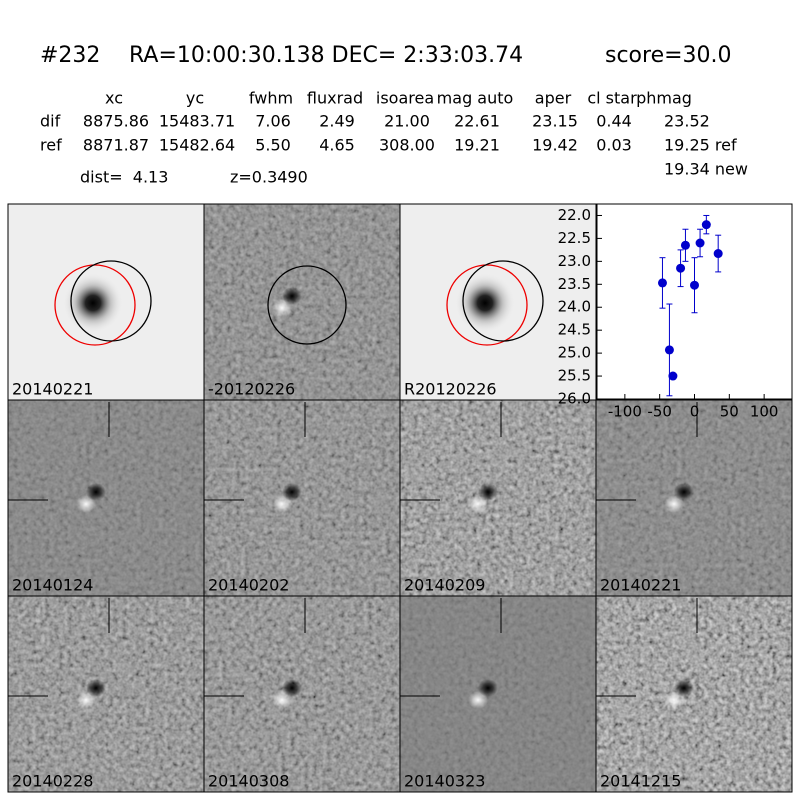 The image size is (800, 800). What do you see at coordinates (614, 145) in the screenshot?
I see `table-cell: 0.03` at bounding box center [614, 145].